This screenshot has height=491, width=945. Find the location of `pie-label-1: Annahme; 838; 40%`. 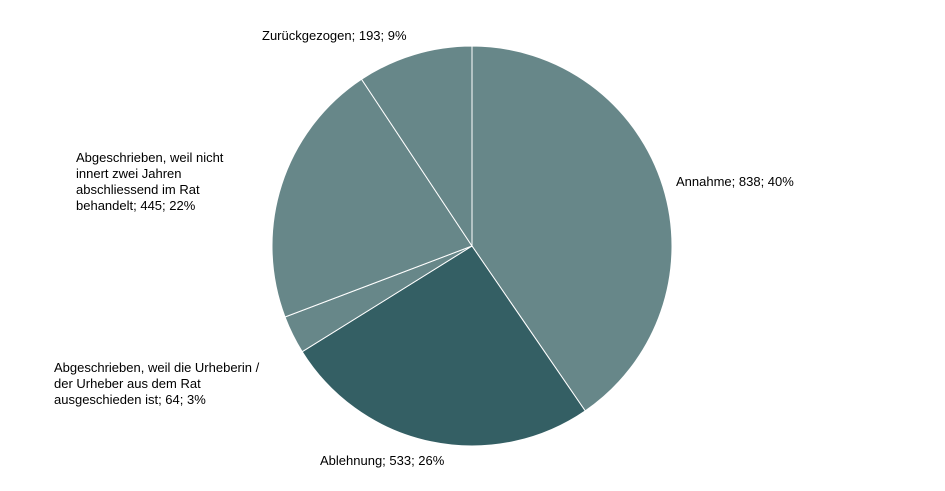

pie-label-1: Annahme; 838; 40% is located at coordinates (735, 181).